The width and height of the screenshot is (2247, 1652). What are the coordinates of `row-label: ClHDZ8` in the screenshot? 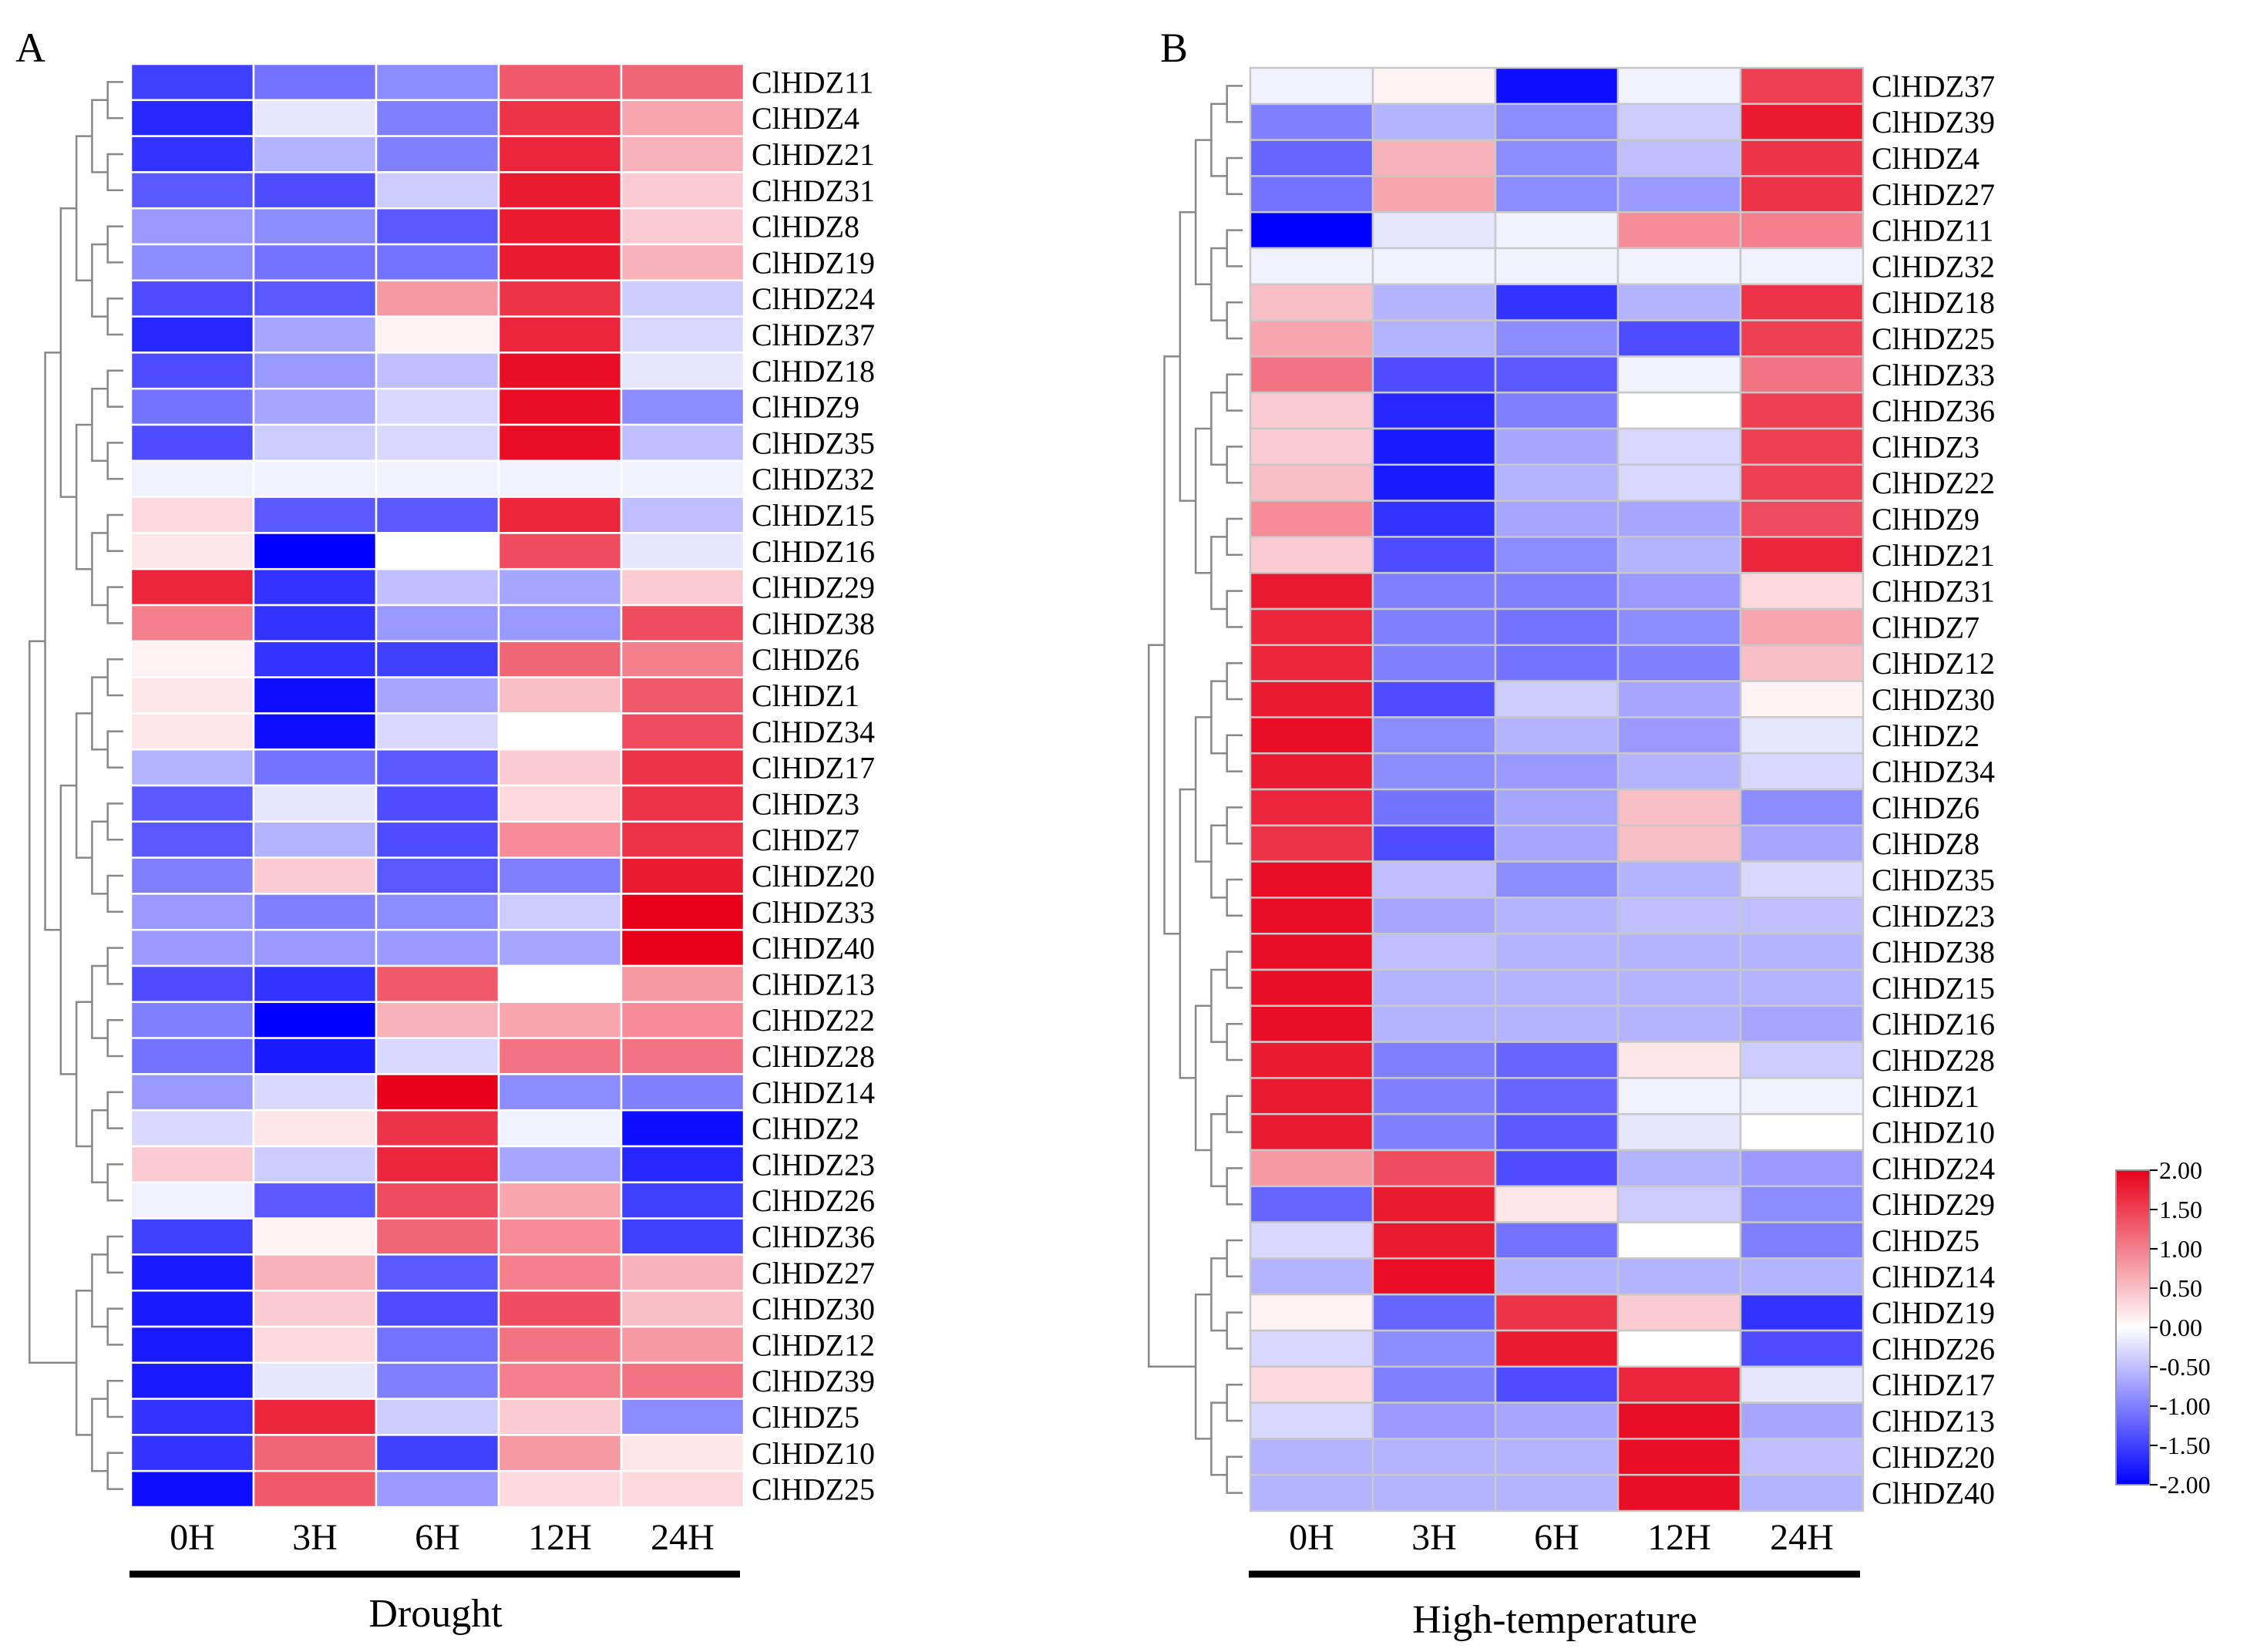 It's located at (805, 227).